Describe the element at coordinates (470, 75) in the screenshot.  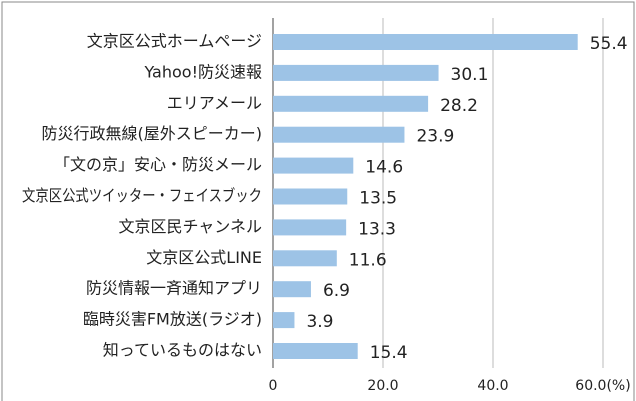
I see `value-label: 30.1` at that location.